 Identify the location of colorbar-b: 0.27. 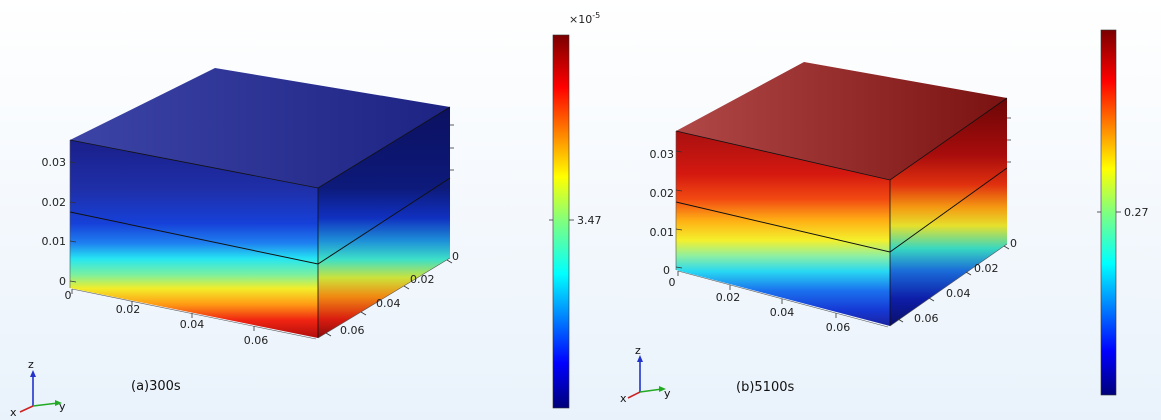
(1123, 212).